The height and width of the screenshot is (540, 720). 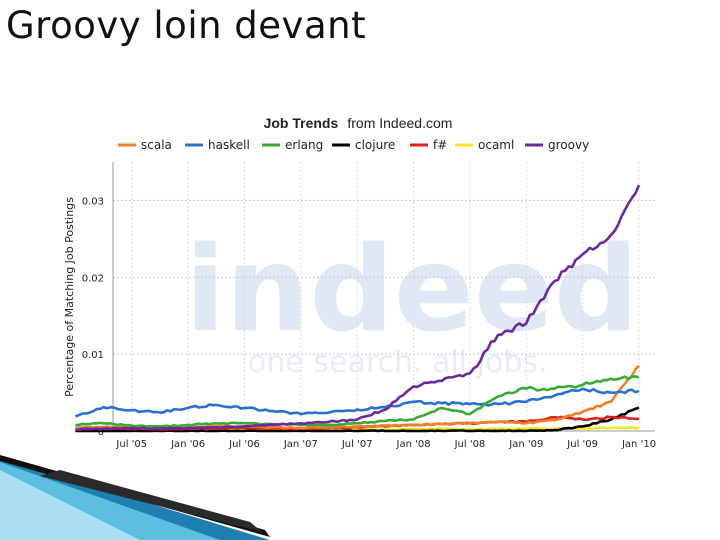 What do you see at coordinates (156, 145) in the screenshot?
I see `legend-label: scala` at bounding box center [156, 145].